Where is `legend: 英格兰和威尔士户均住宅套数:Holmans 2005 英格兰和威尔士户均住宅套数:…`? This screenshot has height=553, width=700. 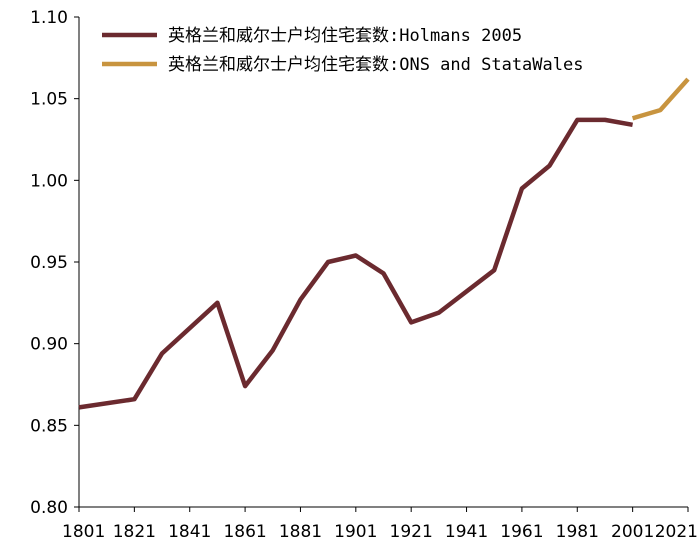 legend: 英格兰和威尔士户均住宅套数:Holmans 2005 英格兰和威尔士户均住宅套数:… is located at coordinates (342, 50).